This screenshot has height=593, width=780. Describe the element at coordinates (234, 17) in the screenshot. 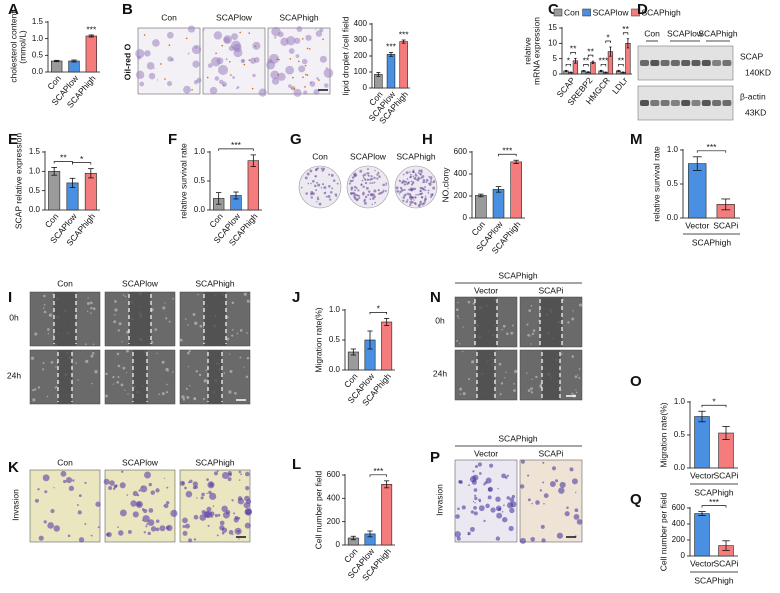

I see `column-label: SCAPlow` at that location.